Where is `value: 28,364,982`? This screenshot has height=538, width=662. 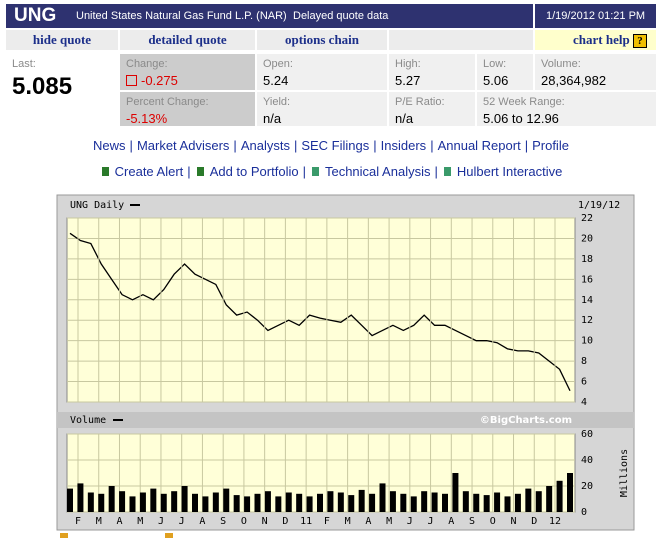 value: 28,364,982 is located at coordinates (574, 80).